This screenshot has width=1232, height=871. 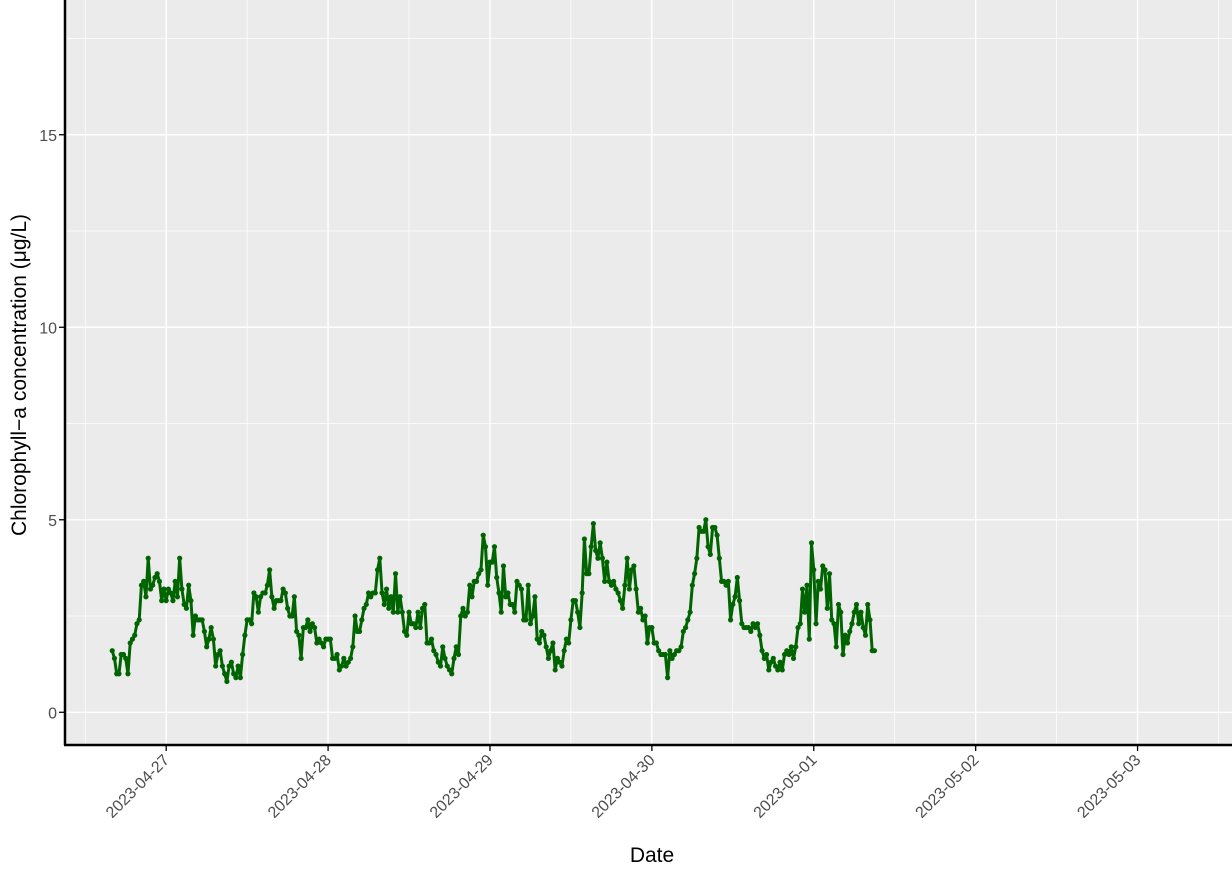 I want to click on y-tick-label: 5, so click(x=52, y=521).